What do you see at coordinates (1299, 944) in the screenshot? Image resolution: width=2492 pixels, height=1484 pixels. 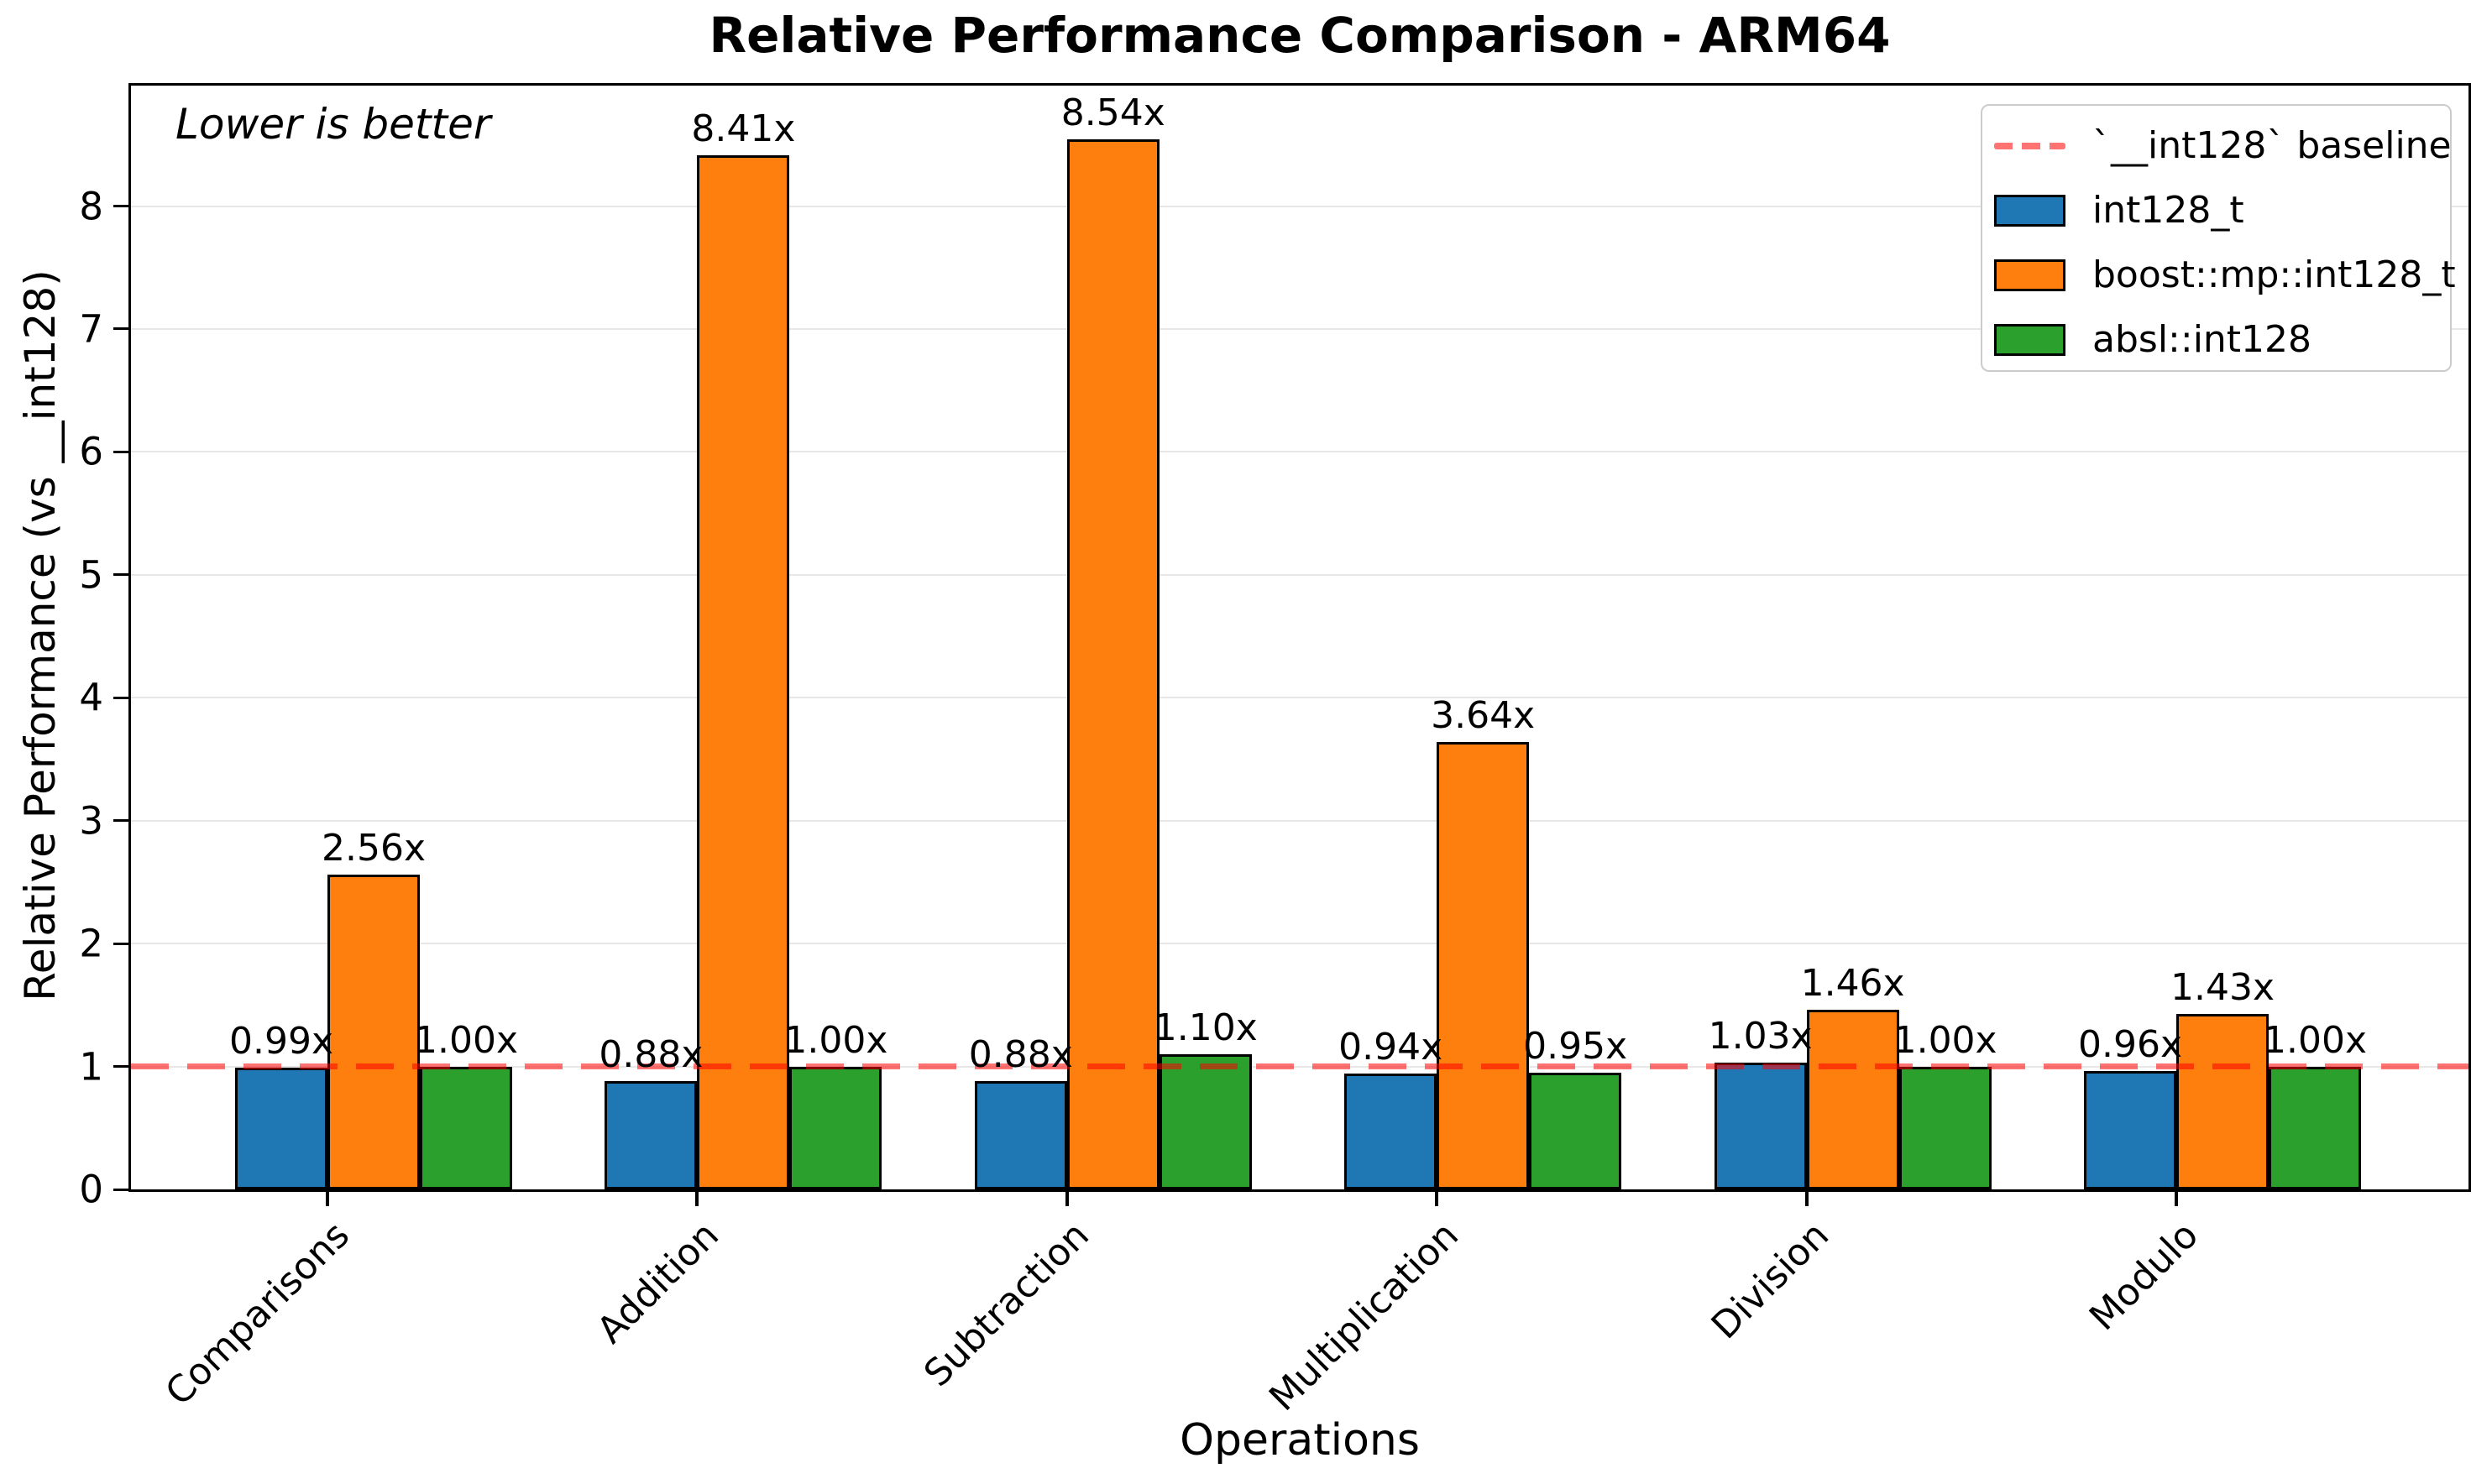 I see `gridline-y2` at bounding box center [1299, 944].